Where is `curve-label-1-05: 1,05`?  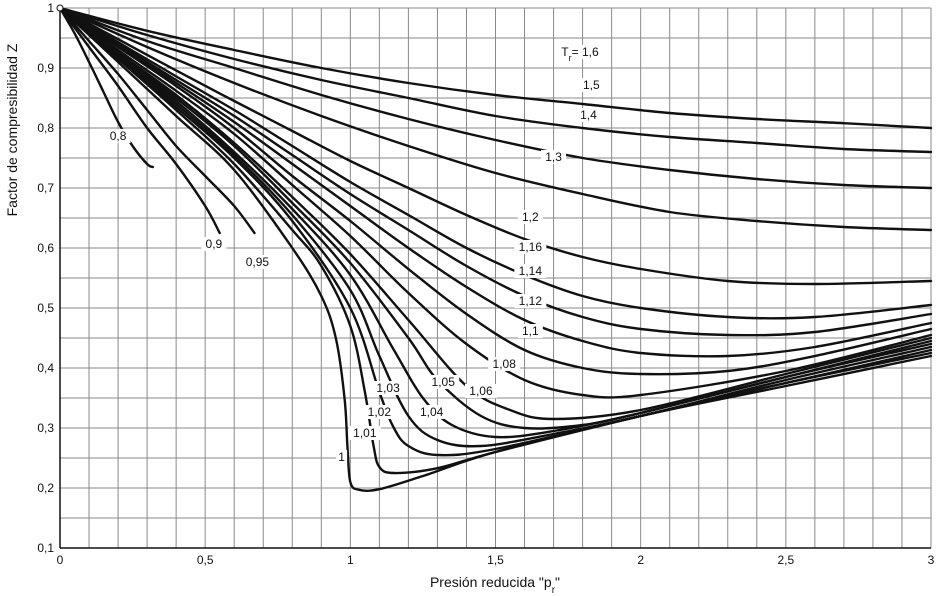
curve-label-1-05: 1,05 is located at coordinates (444, 382).